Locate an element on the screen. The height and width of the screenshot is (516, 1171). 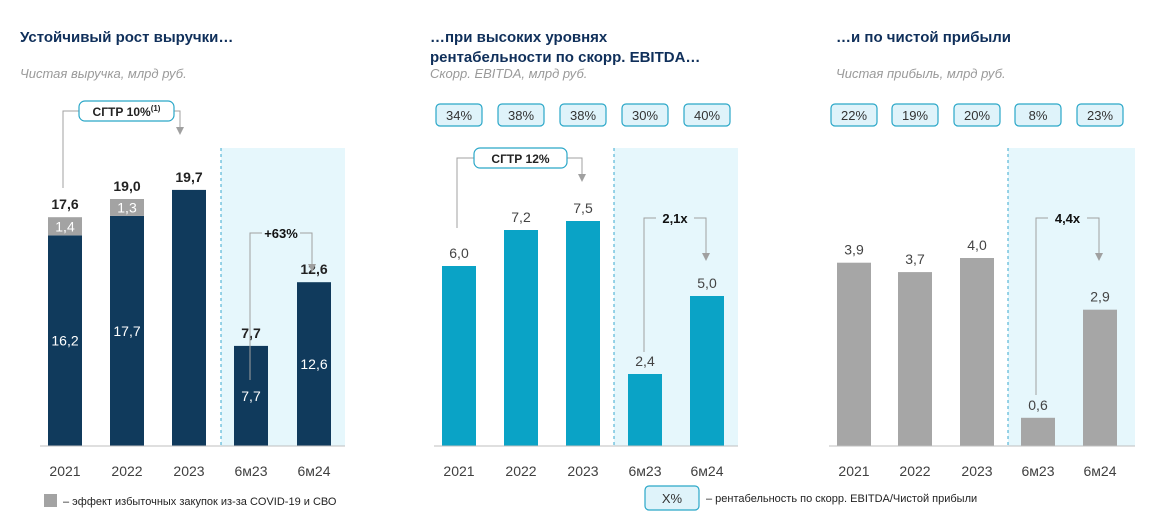
covid-label: 1,3 is located at coordinates (127, 207).